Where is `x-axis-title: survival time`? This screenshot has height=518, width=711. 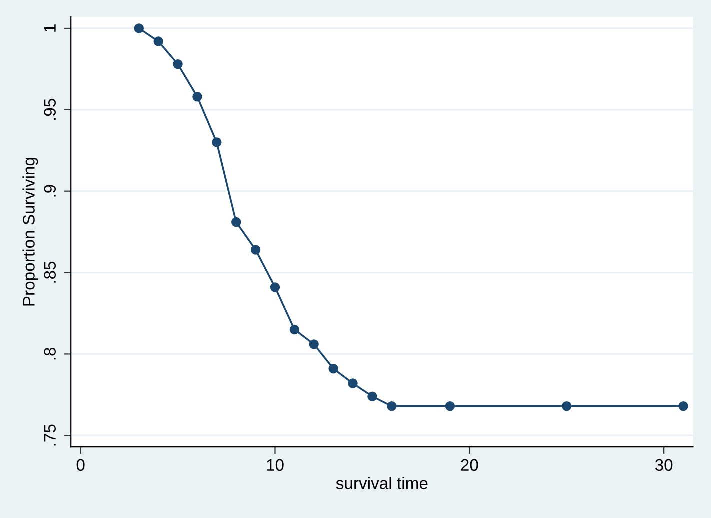
x-axis-title: survival time is located at coordinates (382, 483).